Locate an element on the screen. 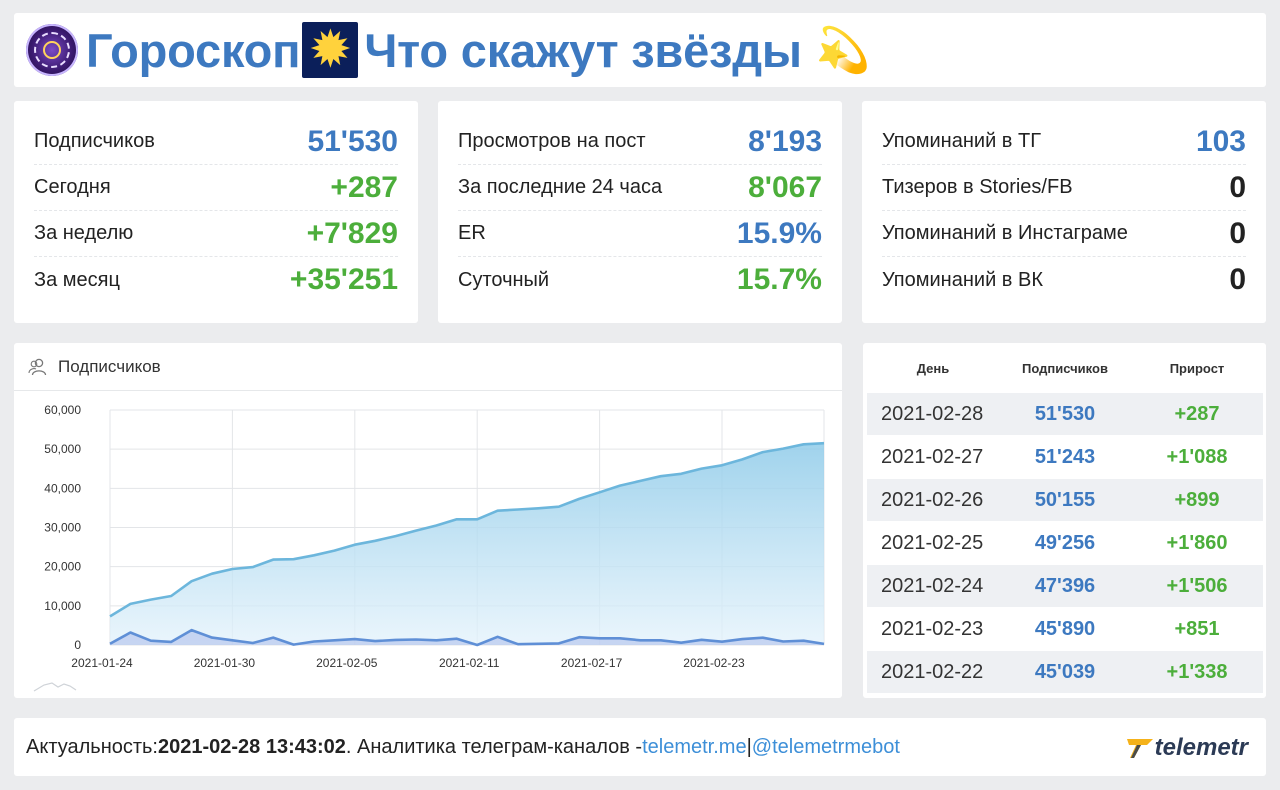 This screenshot has height=790, width=1280. stat-label: ER is located at coordinates (472, 233).